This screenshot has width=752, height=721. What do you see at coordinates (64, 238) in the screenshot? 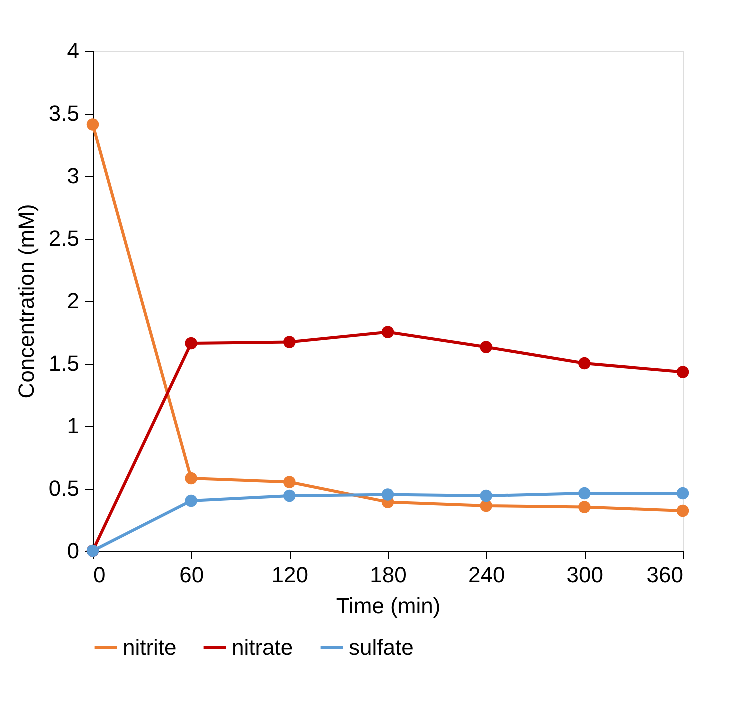
I see `y-tick-label: 2.5` at bounding box center [64, 238].